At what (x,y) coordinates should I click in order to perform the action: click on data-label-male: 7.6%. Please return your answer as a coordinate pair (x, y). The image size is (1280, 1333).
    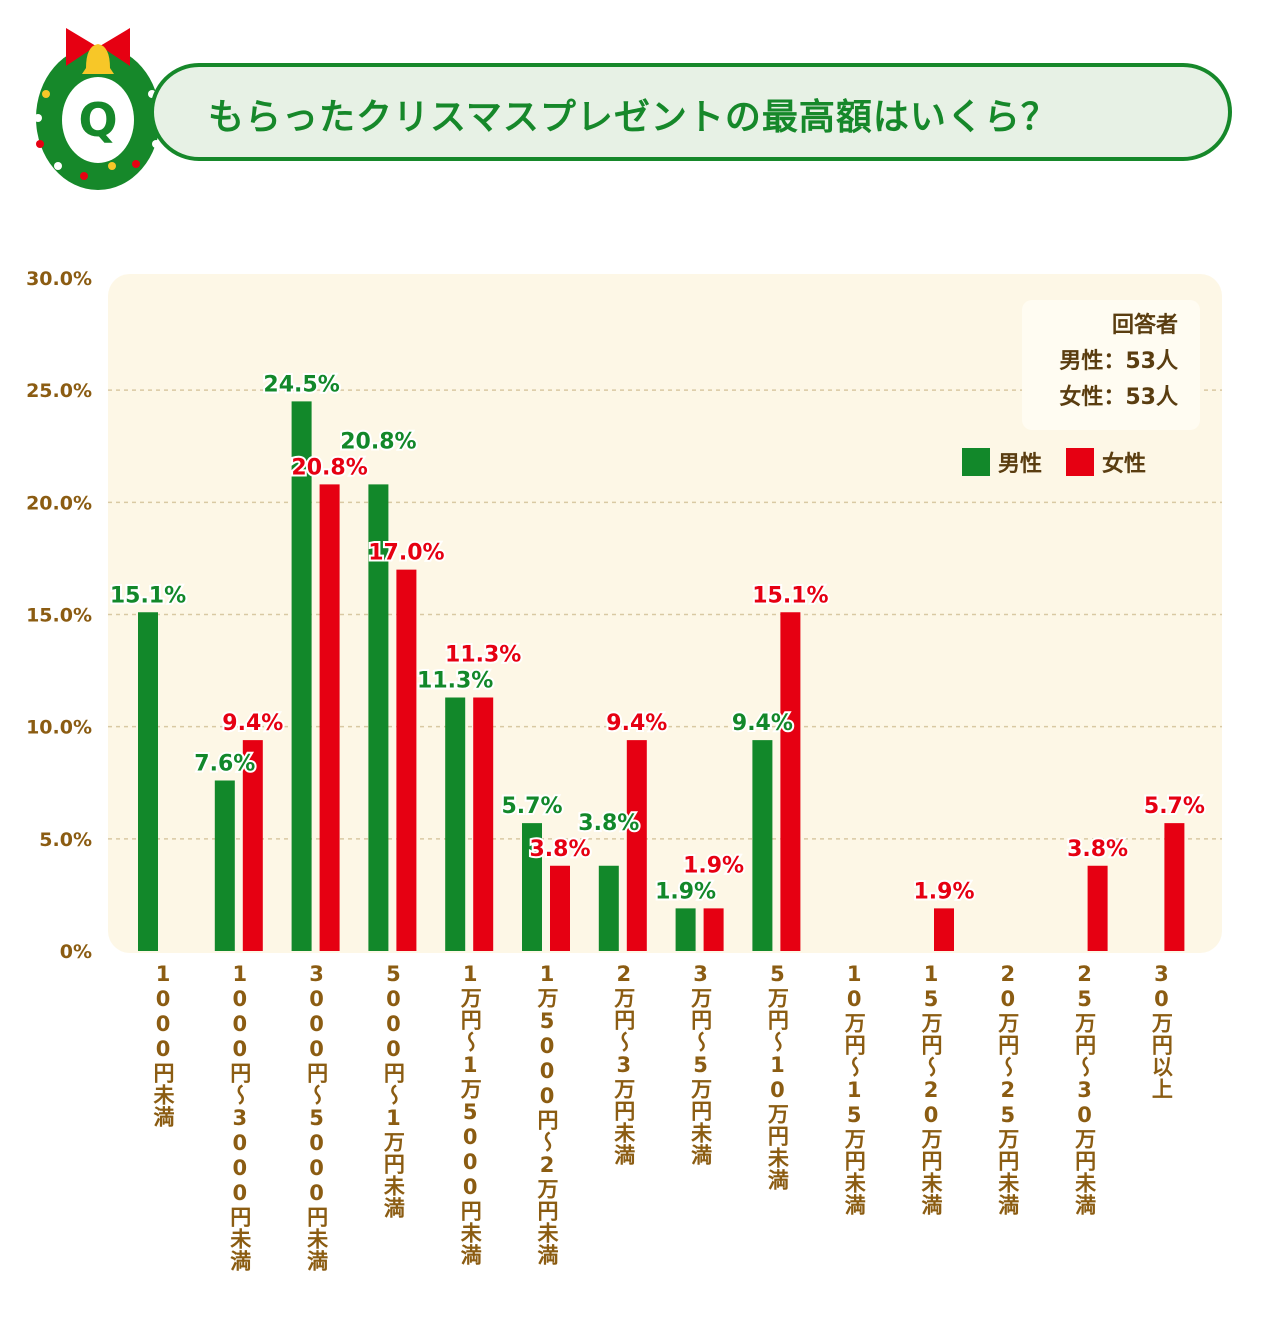
    Looking at the image, I should click on (224, 764).